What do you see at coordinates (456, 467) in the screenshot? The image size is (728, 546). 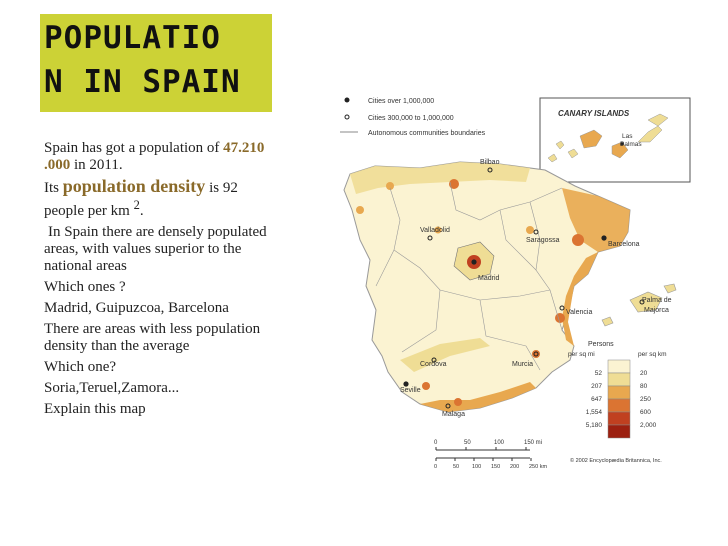 I see `scale-km-label: 50` at bounding box center [456, 467].